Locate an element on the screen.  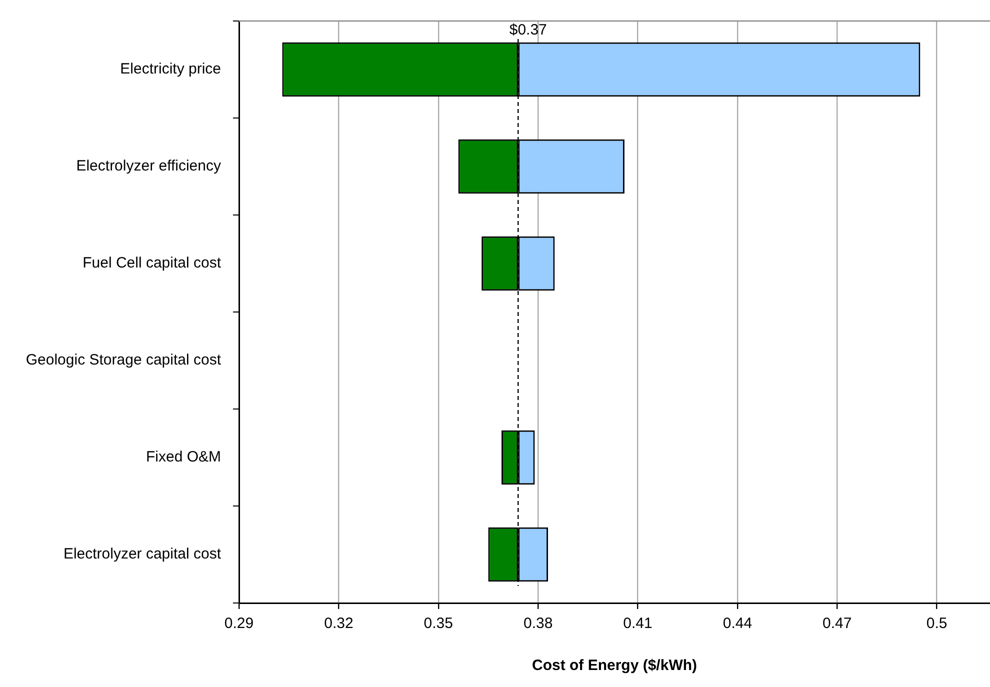
y-tick-label: Electricity price is located at coordinates (170, 69).